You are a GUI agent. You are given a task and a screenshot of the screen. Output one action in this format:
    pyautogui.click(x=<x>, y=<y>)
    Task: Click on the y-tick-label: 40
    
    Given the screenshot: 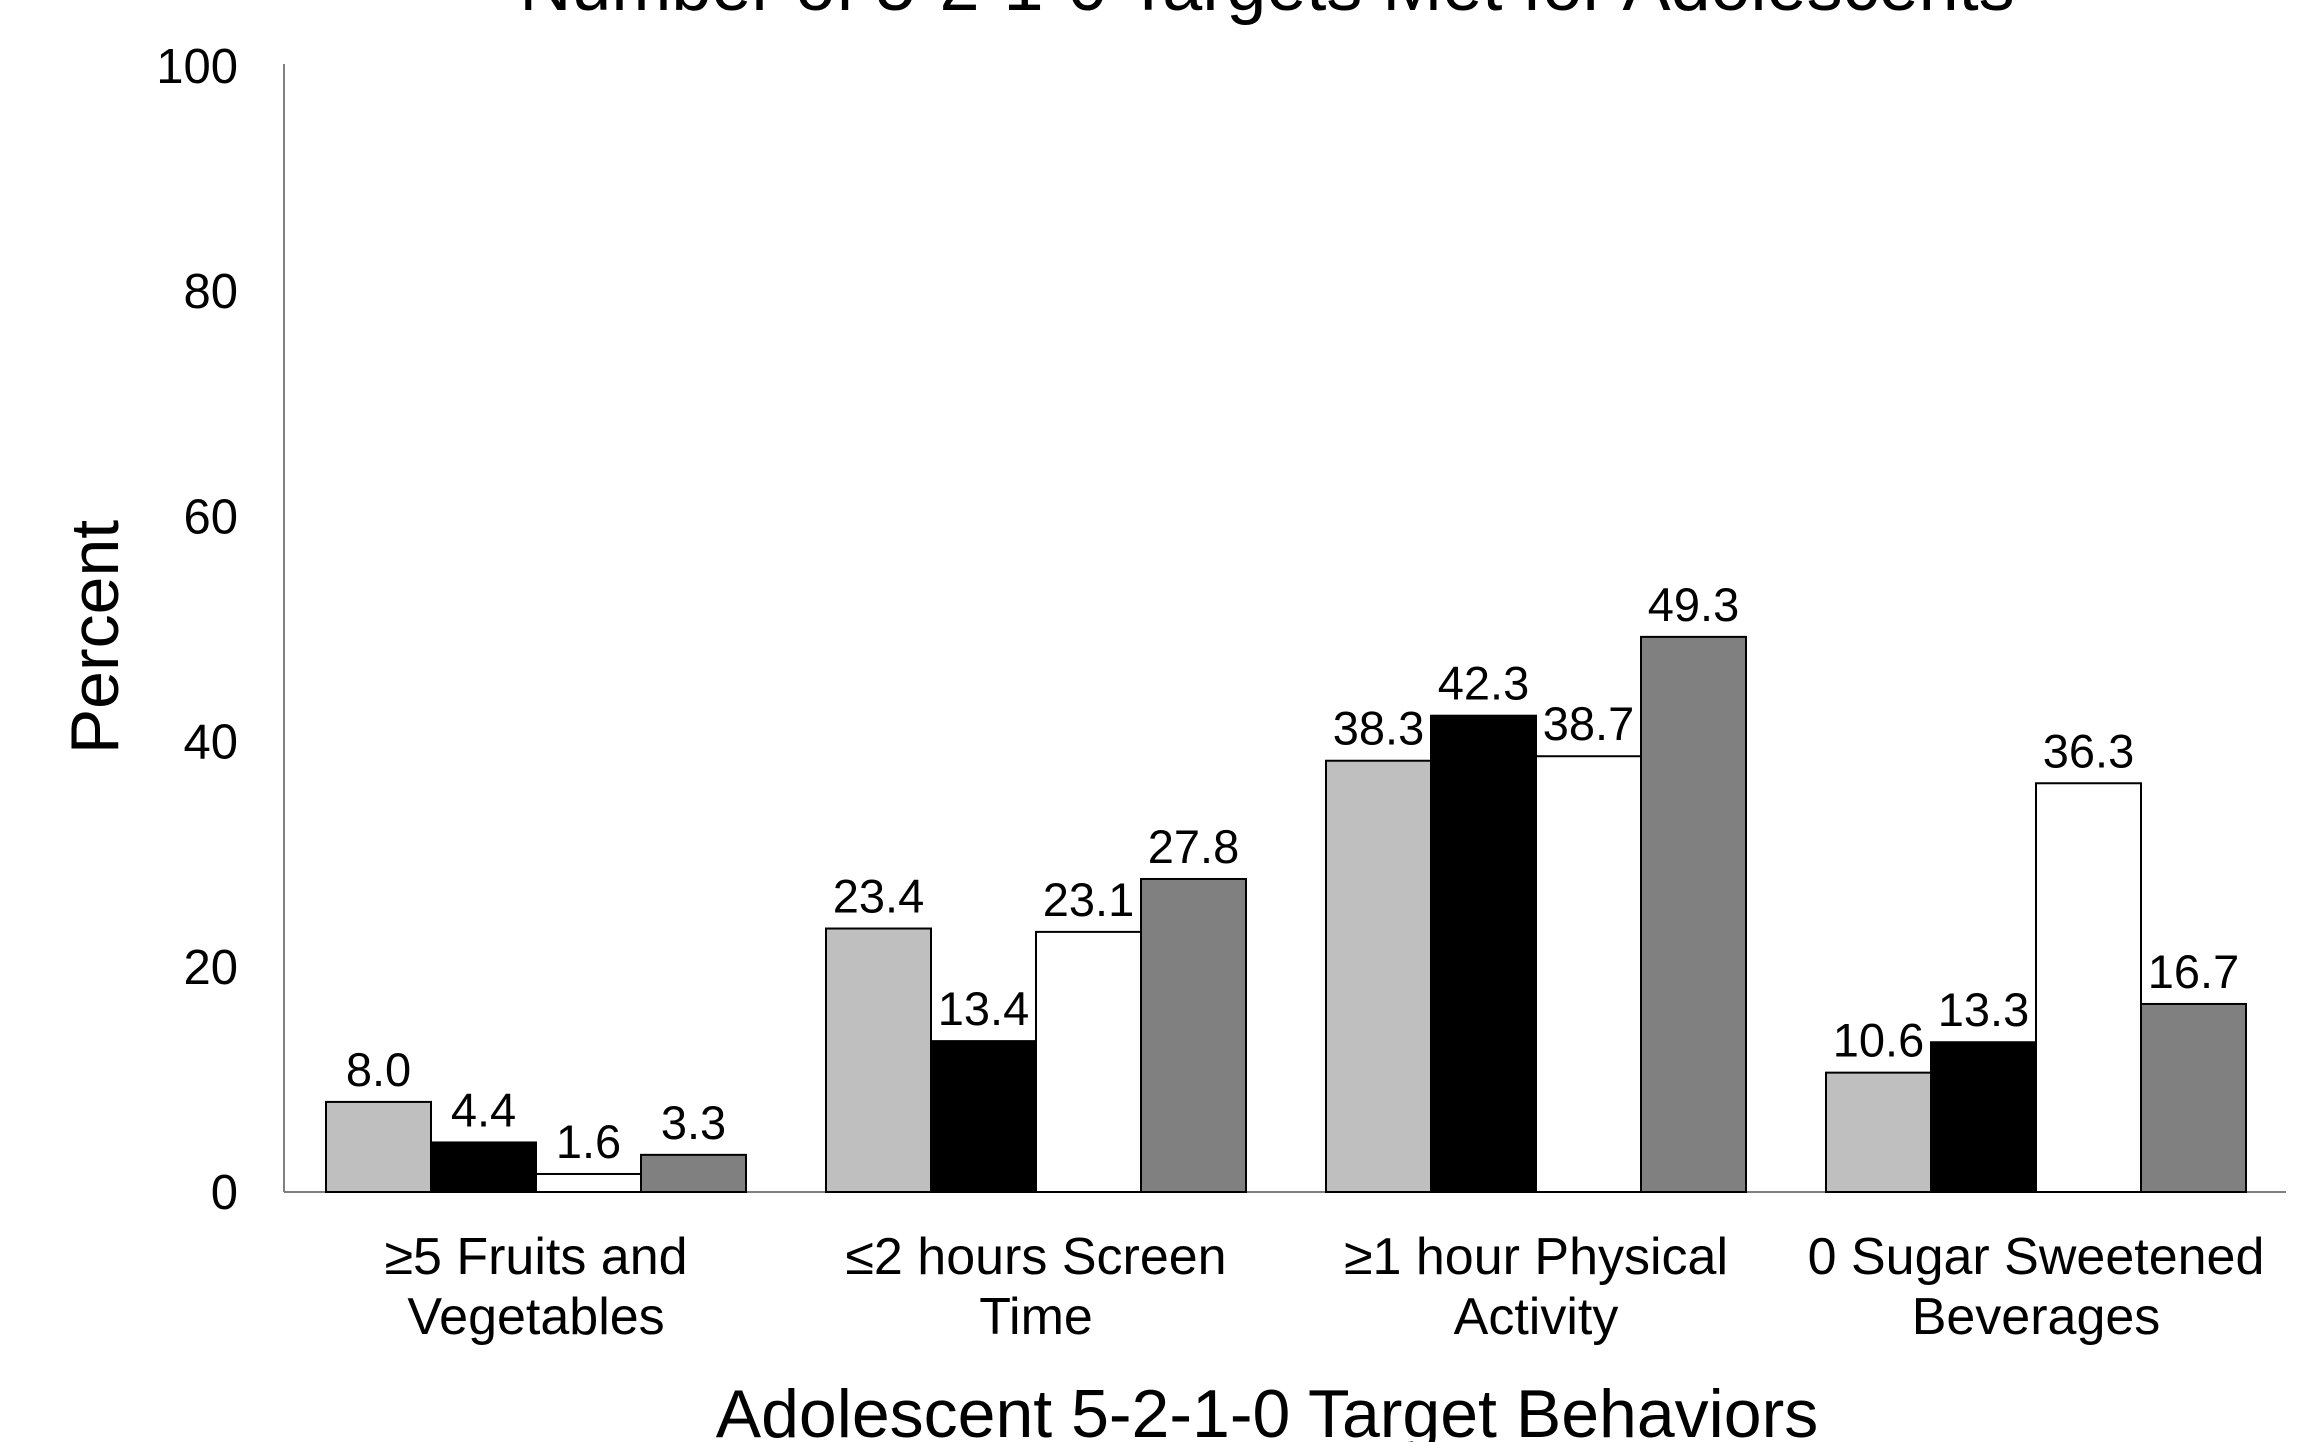 What is the action you would take?
    pyautogui.click(x=210, y=743)
    